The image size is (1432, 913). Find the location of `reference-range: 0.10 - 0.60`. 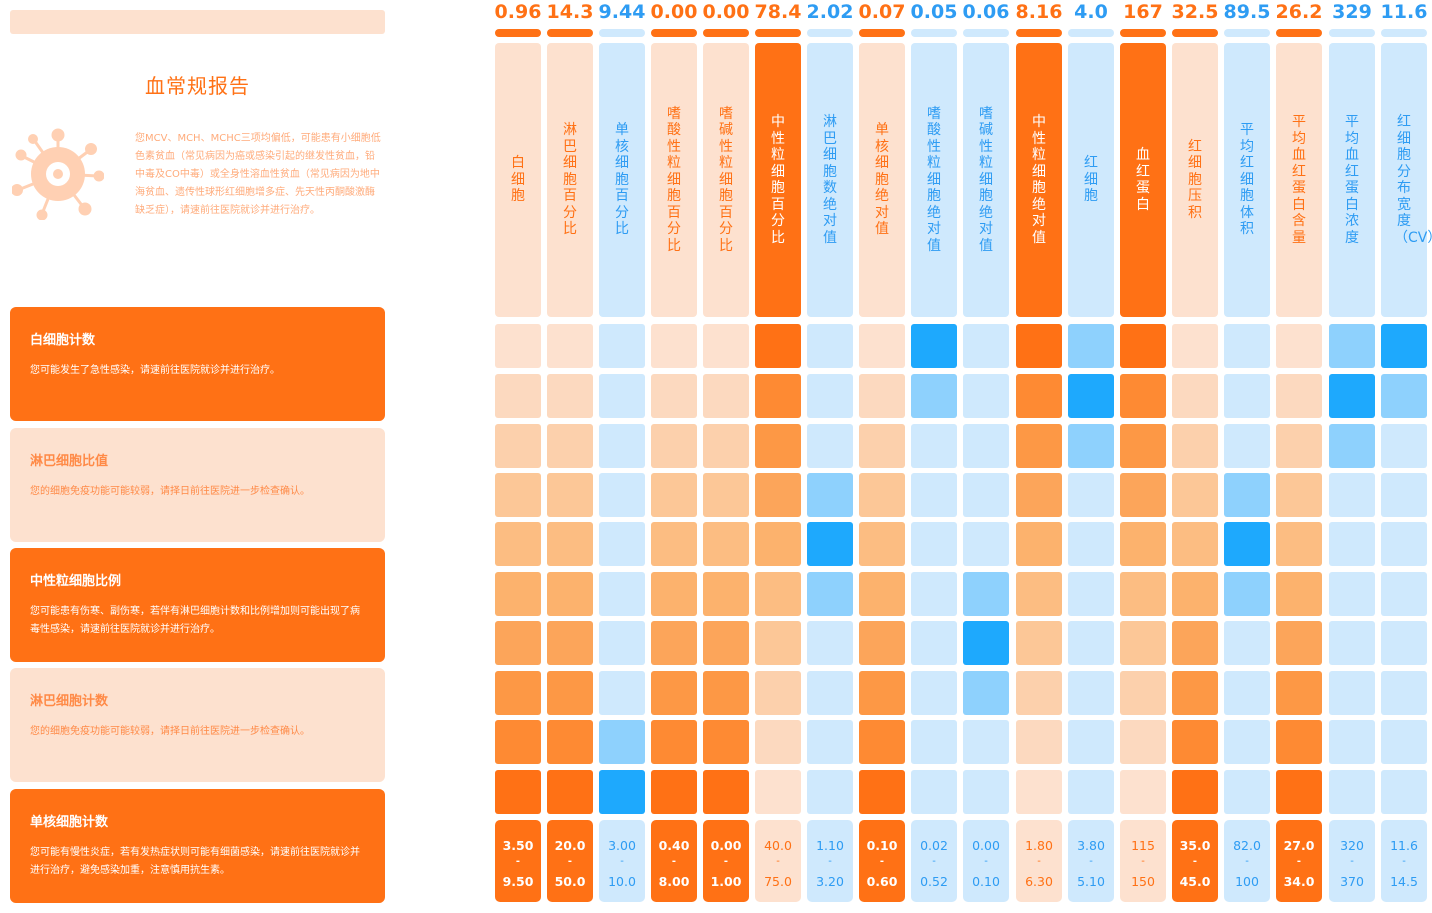

reference-range: 0.10 - 0.60 is located at coordinates (882, 861).